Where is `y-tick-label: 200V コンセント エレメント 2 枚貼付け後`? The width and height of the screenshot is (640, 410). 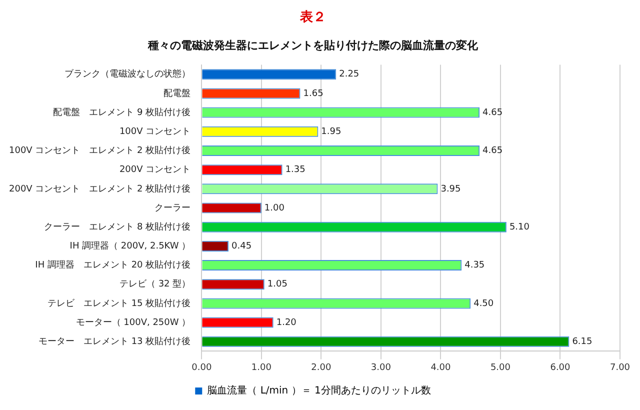 y-tick-label: 200V コンセント エレメント 2 枚貼付け後 is located at coordinates (99, 188).